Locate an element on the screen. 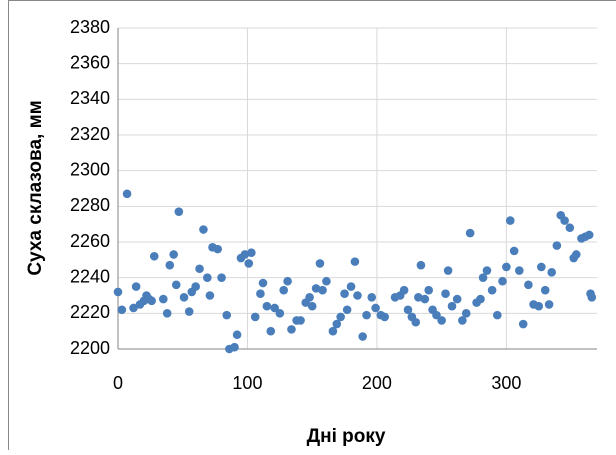 Image resolution: width=616 pixels, height=455 pixels. y-tick-label: 2340 is located at coordinates (90, 98).